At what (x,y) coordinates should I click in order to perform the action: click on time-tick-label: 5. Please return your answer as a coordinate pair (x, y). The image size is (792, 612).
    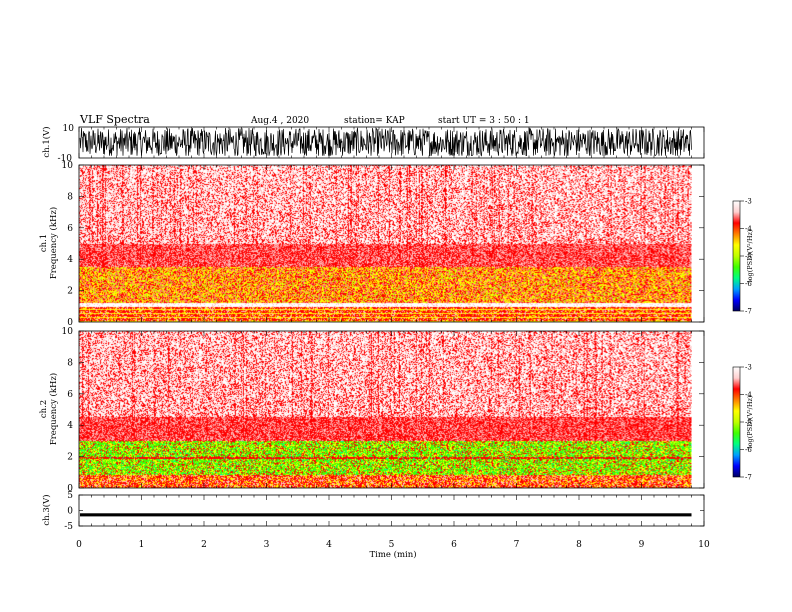
    Looking at the image, I should click on (392, 545).